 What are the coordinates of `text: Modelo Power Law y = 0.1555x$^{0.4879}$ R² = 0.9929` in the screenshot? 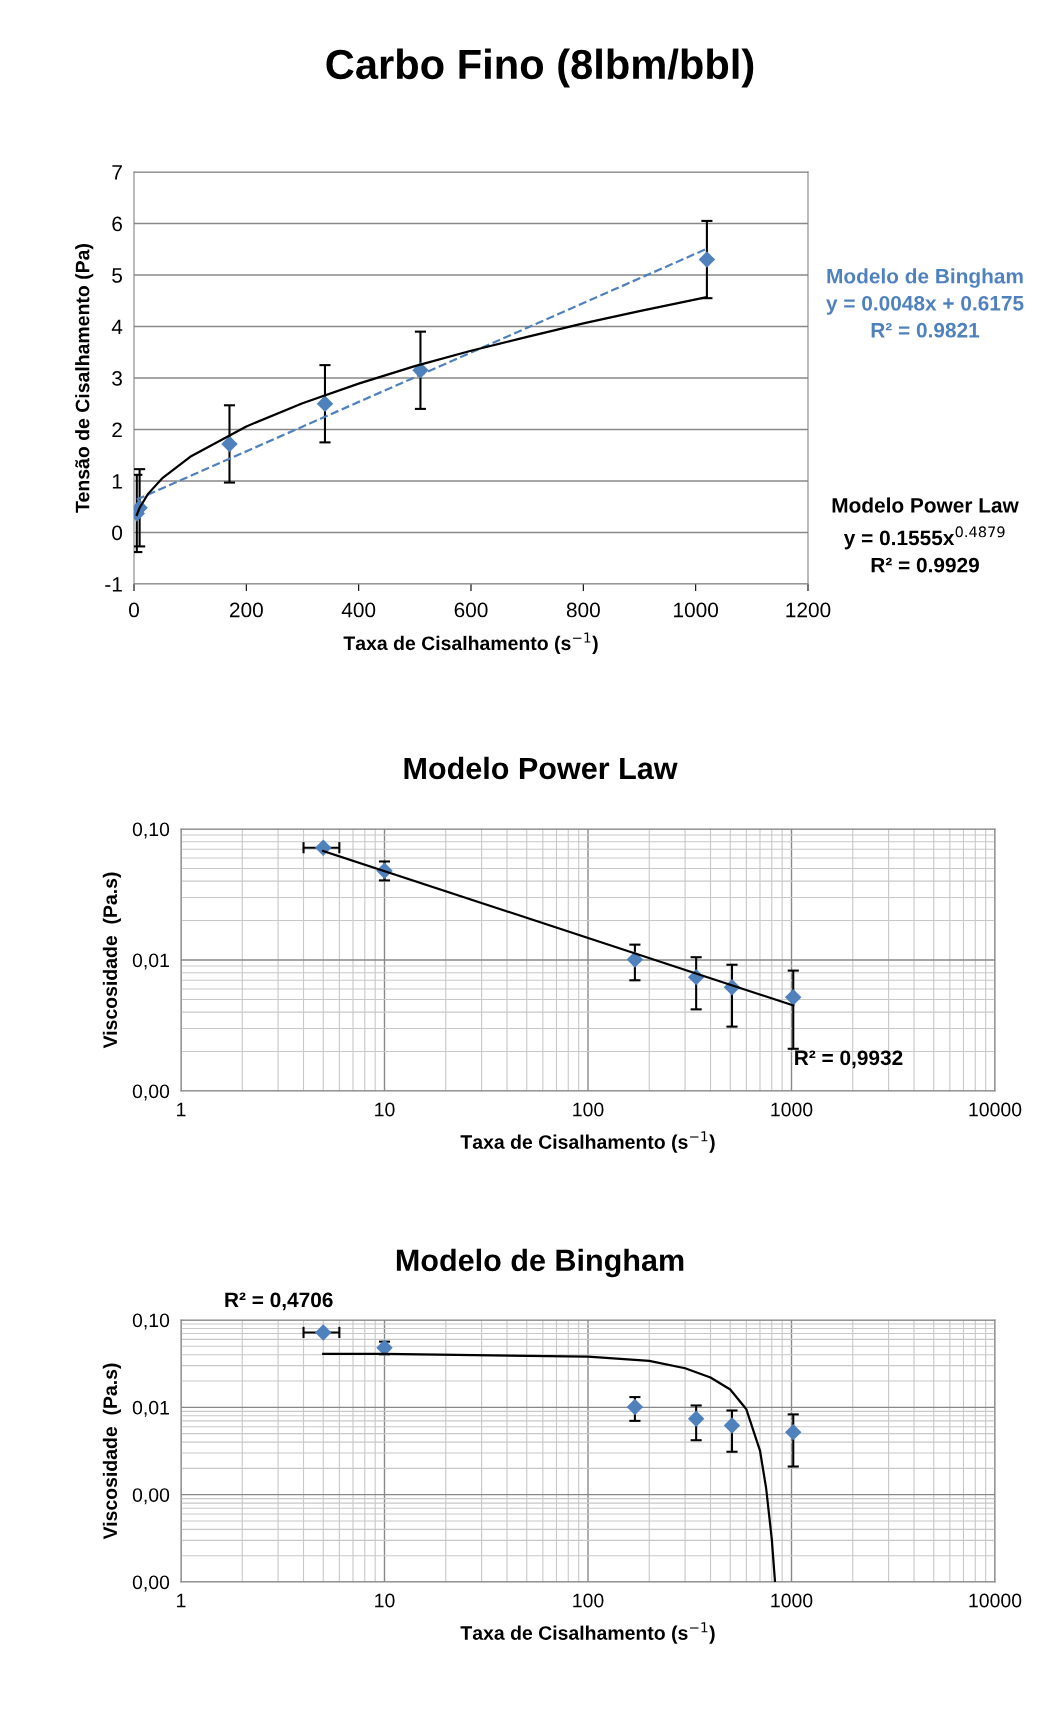 It's located at (925, 535).